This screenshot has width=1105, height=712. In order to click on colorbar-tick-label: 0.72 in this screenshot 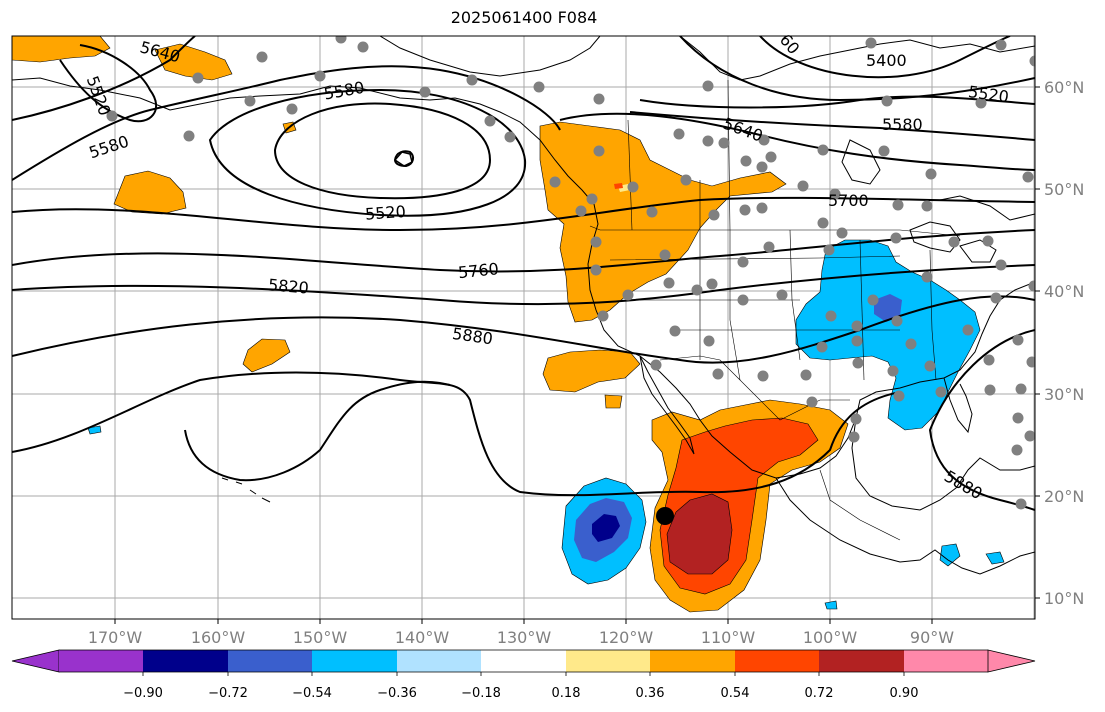, I will do `click(819, 693)`.